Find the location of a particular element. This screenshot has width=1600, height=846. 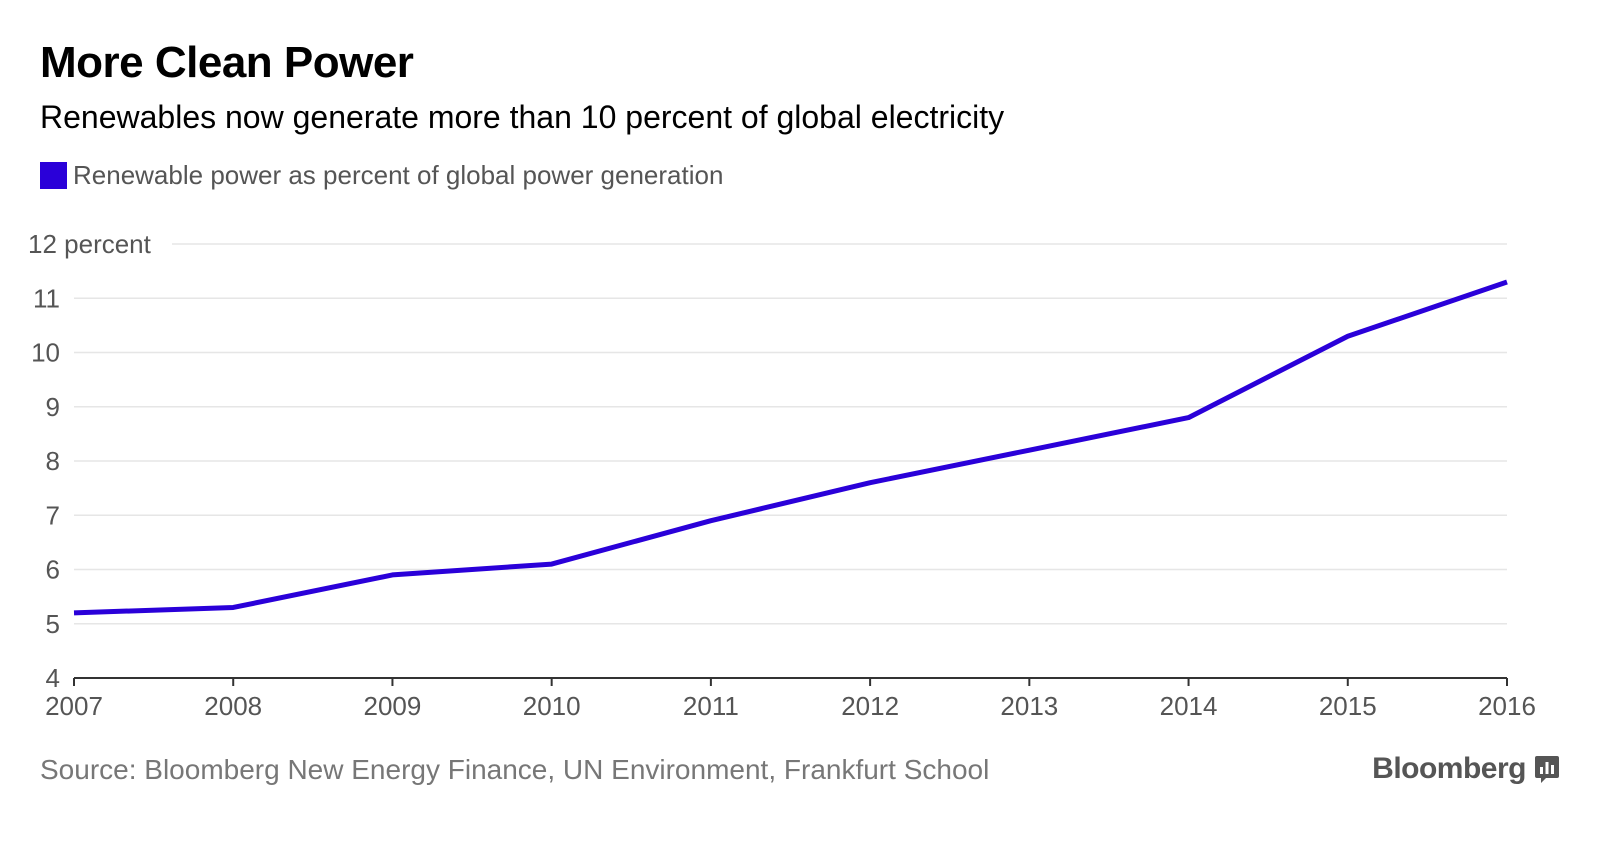

y-tick-label: 8 is located at coordinates (53, 461).